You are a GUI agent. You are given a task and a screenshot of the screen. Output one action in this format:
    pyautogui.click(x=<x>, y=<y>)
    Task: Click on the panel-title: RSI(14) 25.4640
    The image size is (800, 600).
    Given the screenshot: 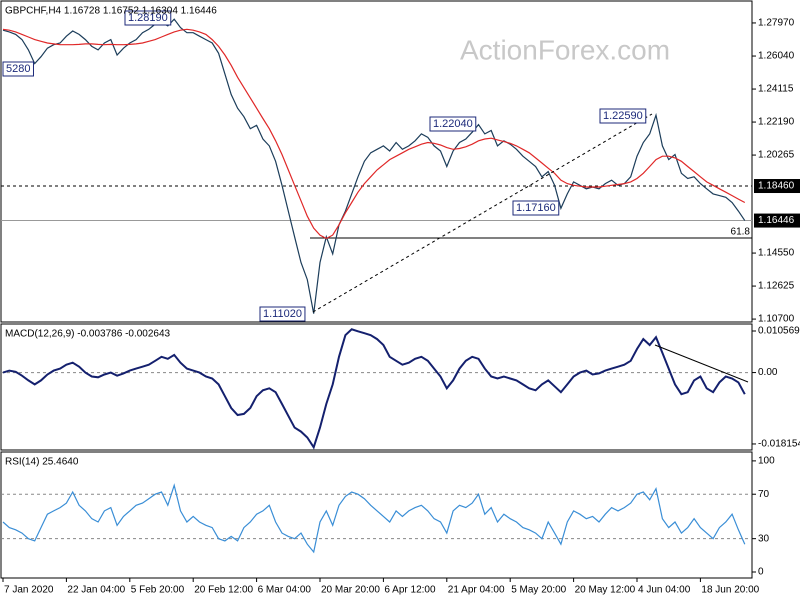 What is the action you would take?
    pyautogui.click(x=42, y=462)
    